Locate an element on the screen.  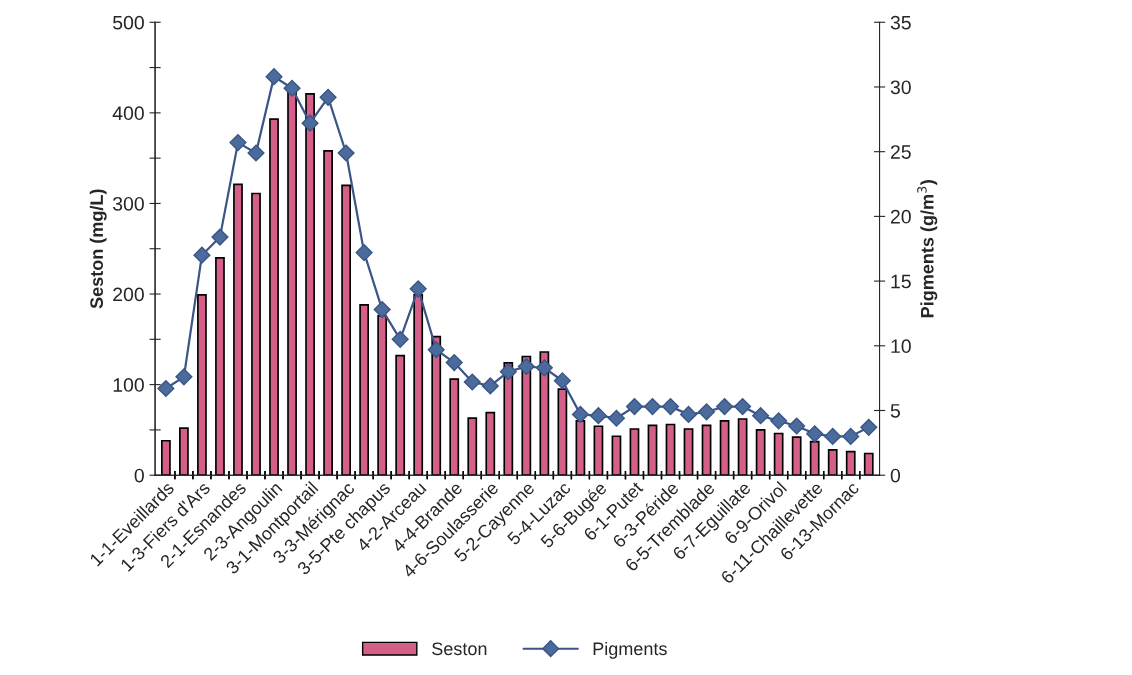
y-tick-label: 100 is located at coordinates (128, 385).